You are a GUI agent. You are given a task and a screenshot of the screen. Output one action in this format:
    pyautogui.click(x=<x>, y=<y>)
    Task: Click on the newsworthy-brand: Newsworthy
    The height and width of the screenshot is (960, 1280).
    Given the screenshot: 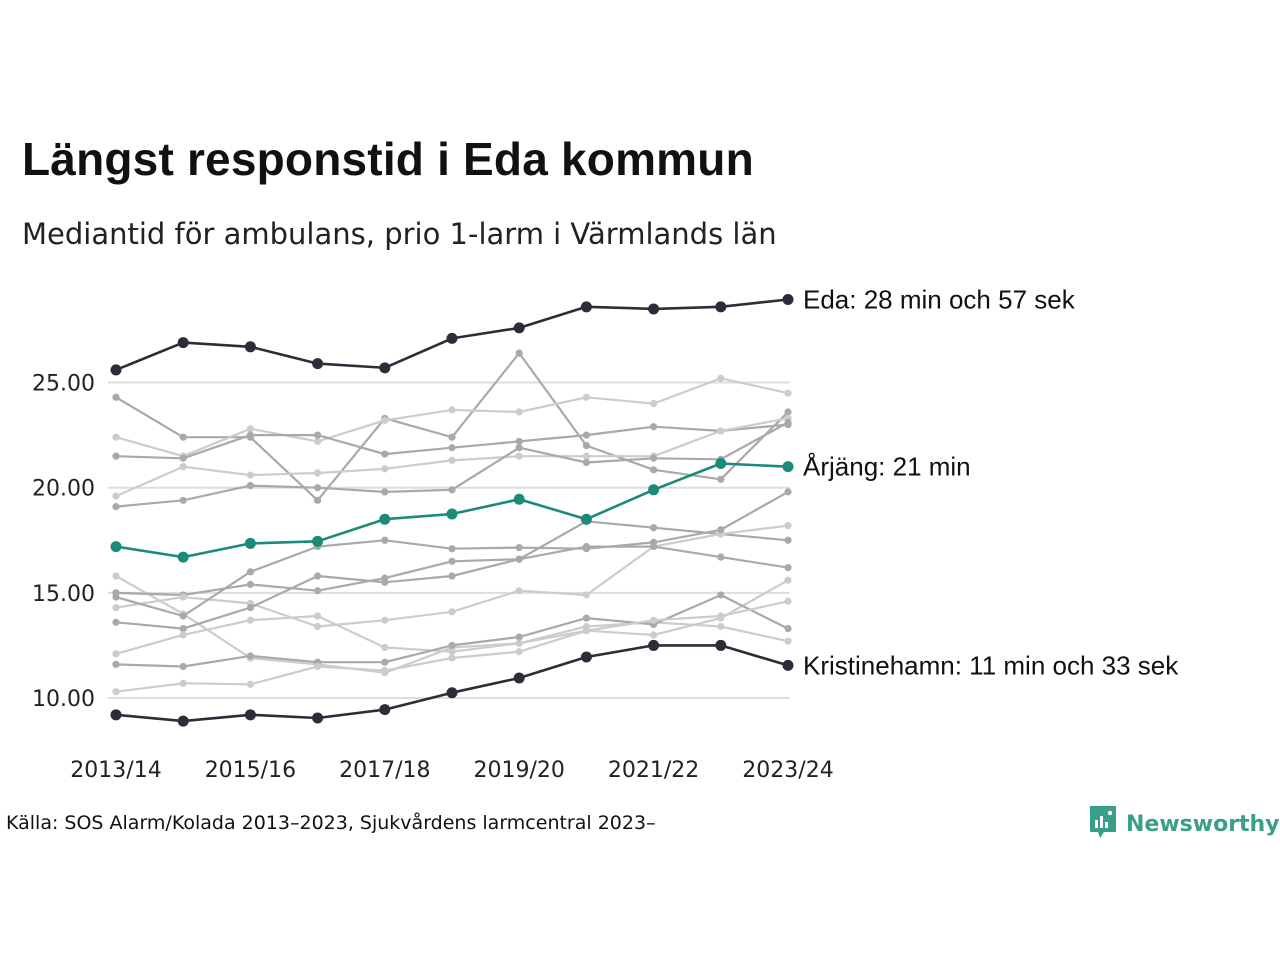 What is the action you would take?
    pyautogui.click(x=1184, y=824)
    